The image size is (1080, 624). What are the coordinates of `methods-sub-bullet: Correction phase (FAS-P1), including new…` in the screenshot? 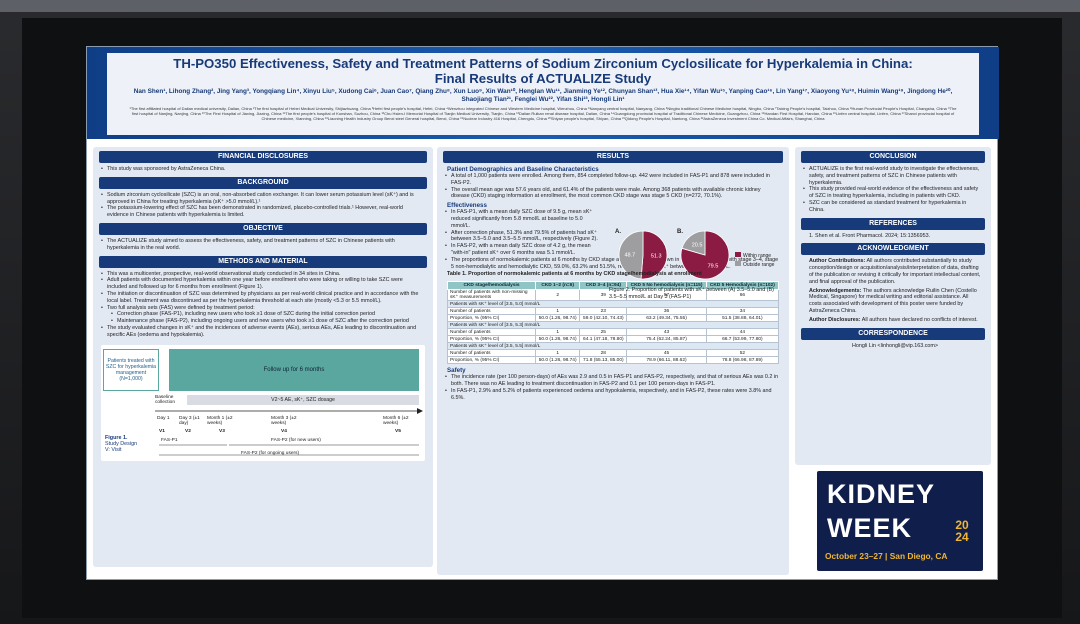 It's located at (263, 314).